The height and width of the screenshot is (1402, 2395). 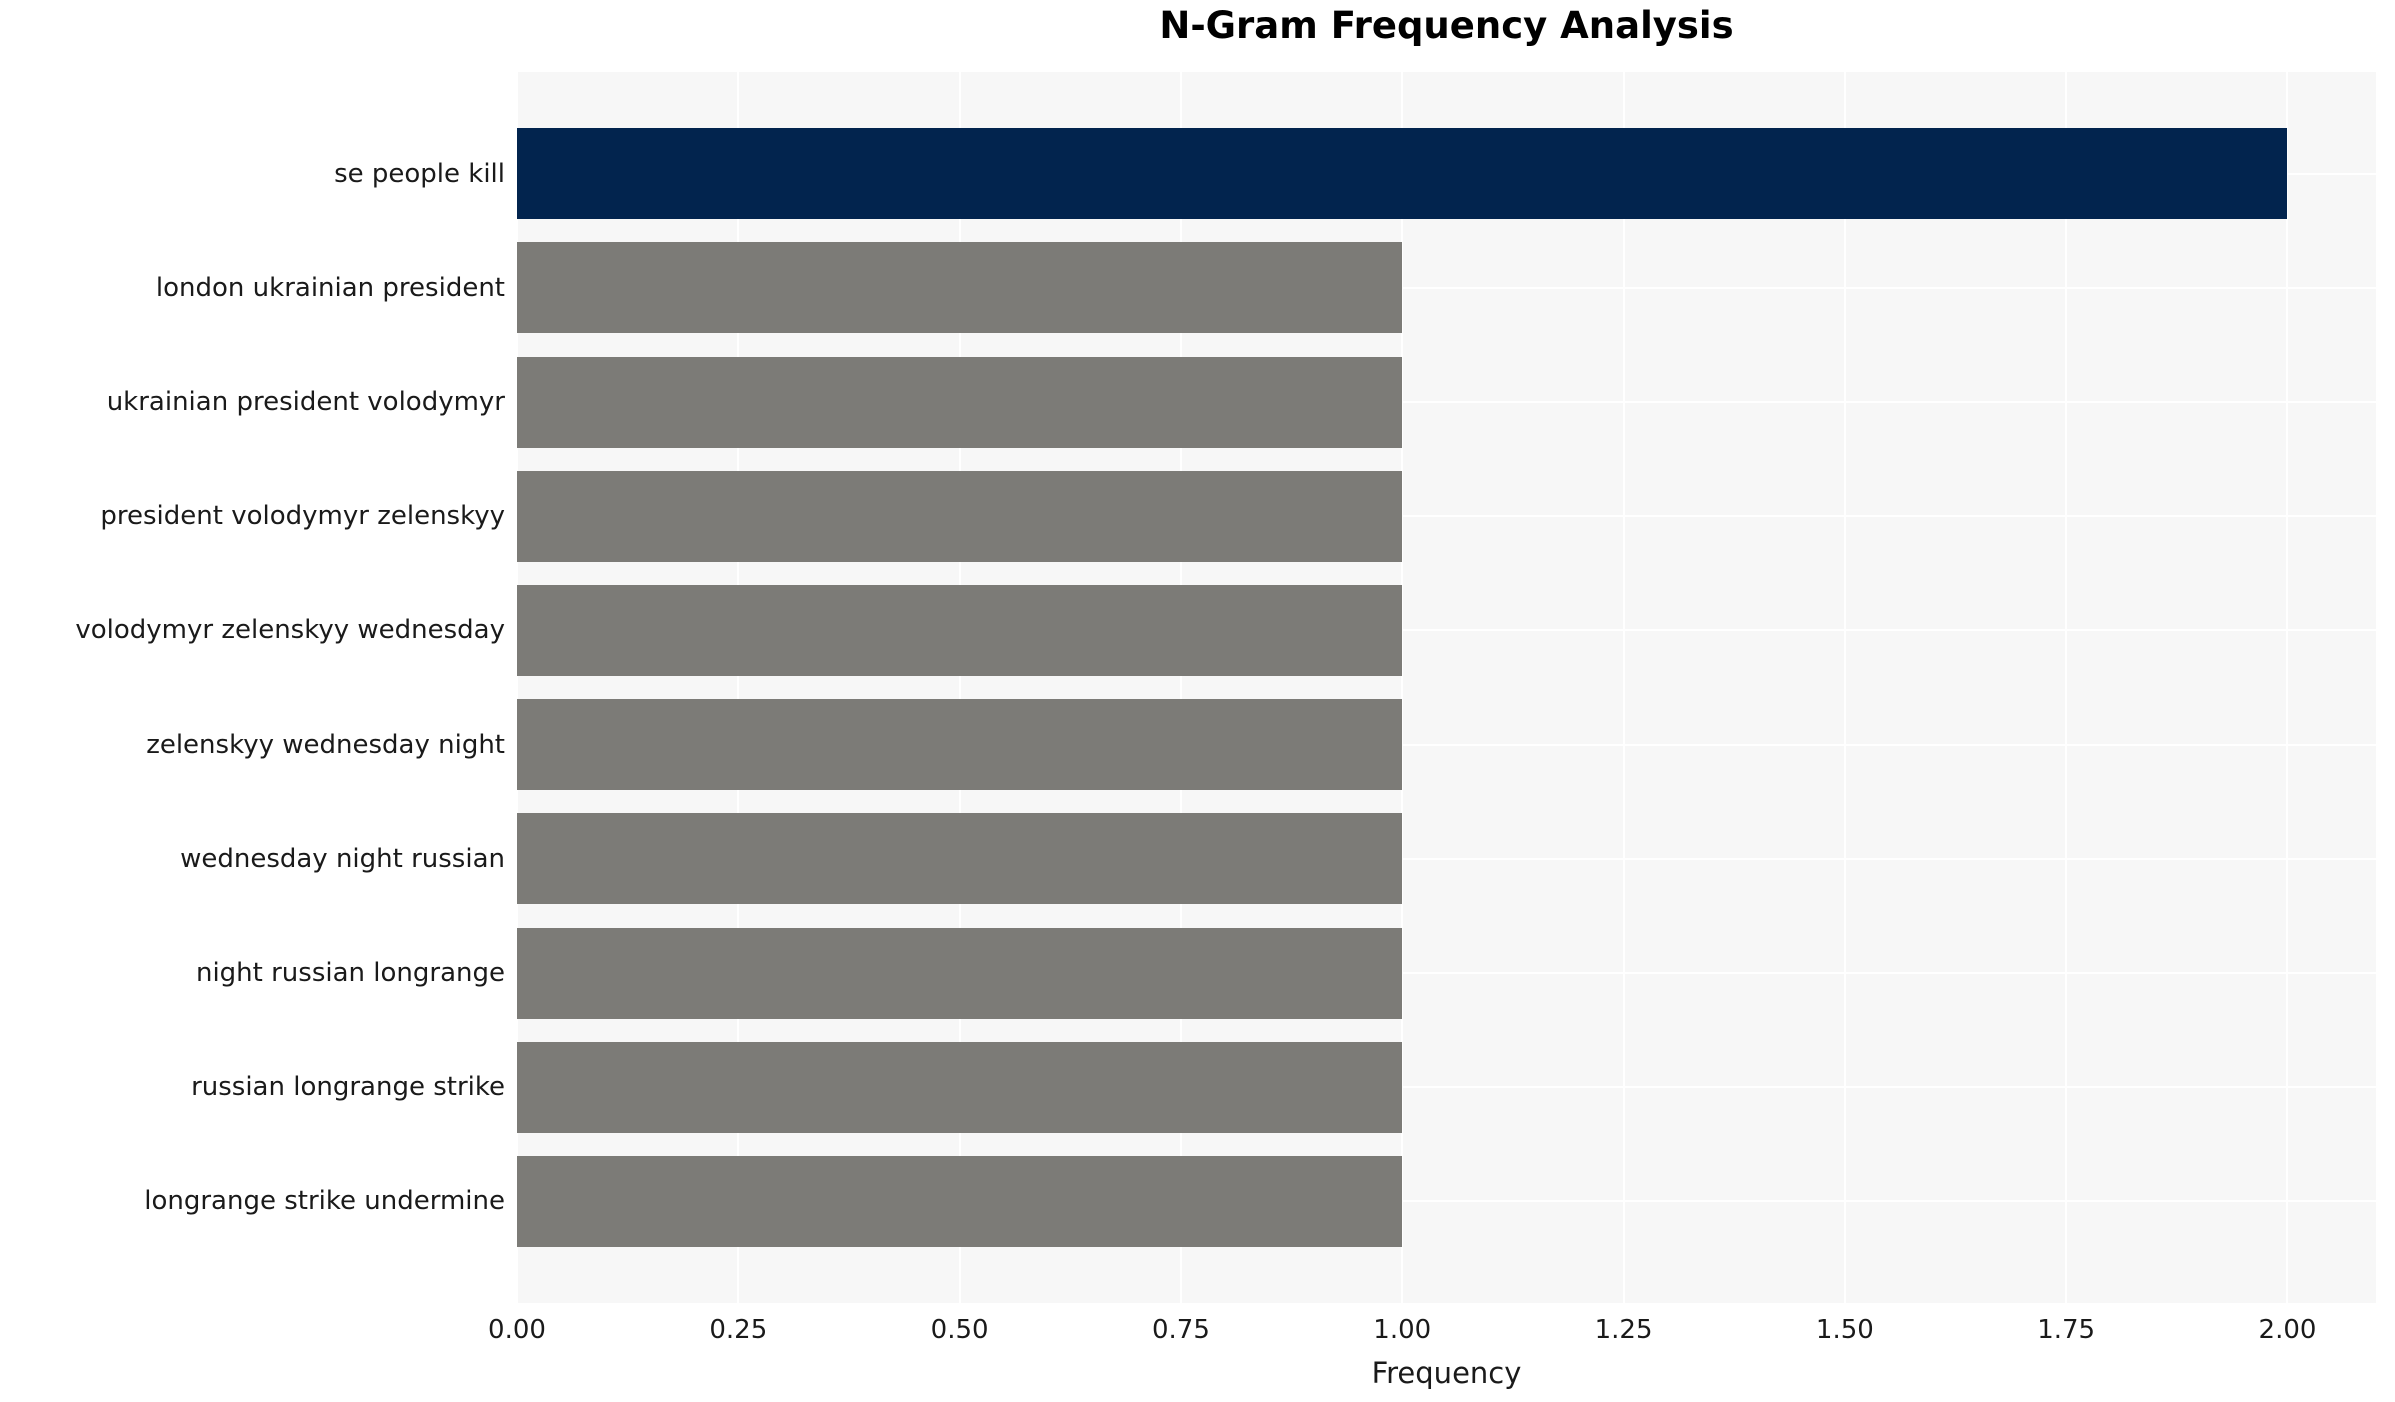 What do you see at coordinates (350, 973) in the screenshot?
I see `y-tick-label: night russian longrange` at bounding box center [350, 973].